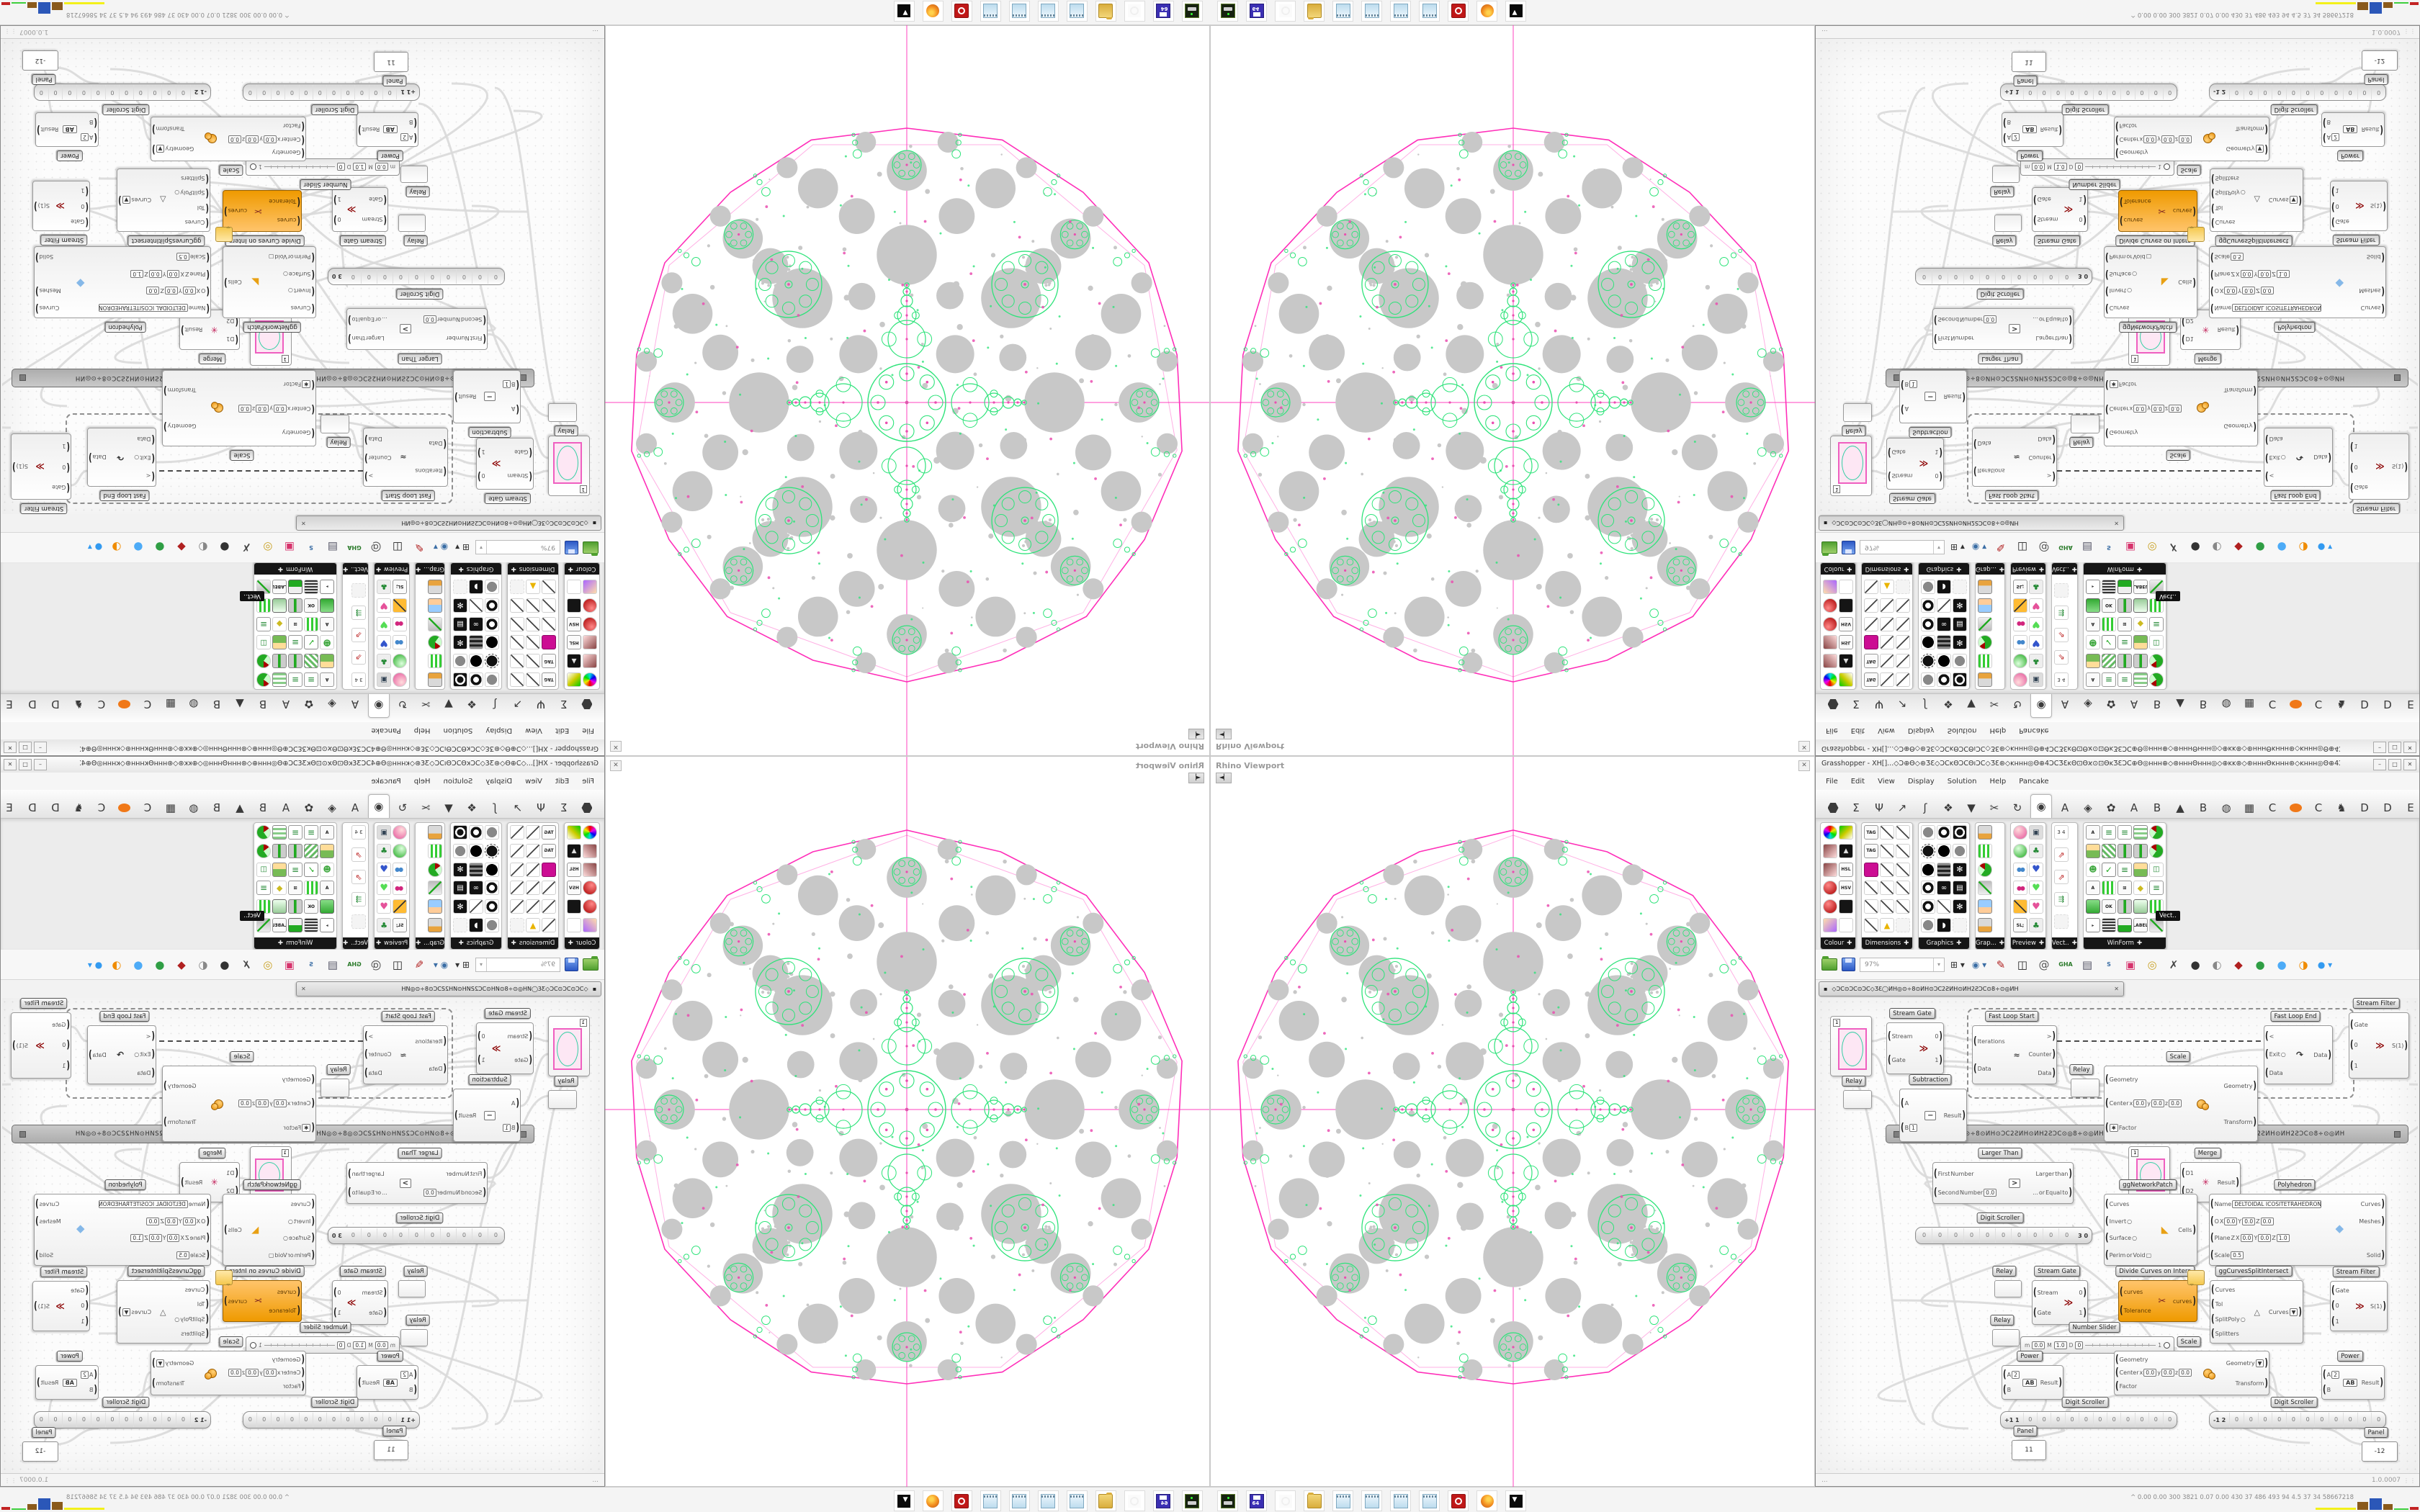 This screenshot has width=2420, height=1512. Describe the element at coordinates (253, 1345) in the screenshot. I see `slider-knob` at that location.